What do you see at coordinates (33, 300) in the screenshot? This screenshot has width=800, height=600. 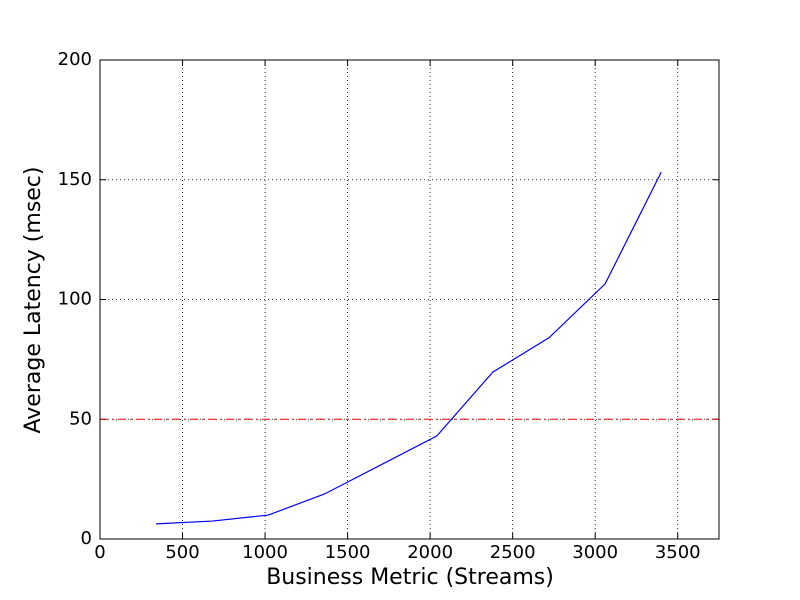 I see `y-axis-label: Average Latency (msec)` at bounding box center [33, 300].